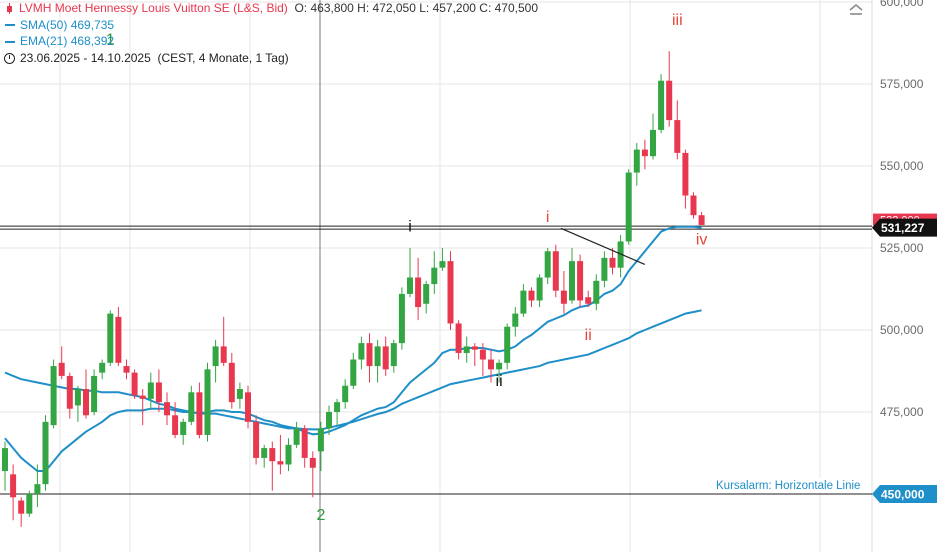  I want to click on sma-swatch, so click(10, 25).